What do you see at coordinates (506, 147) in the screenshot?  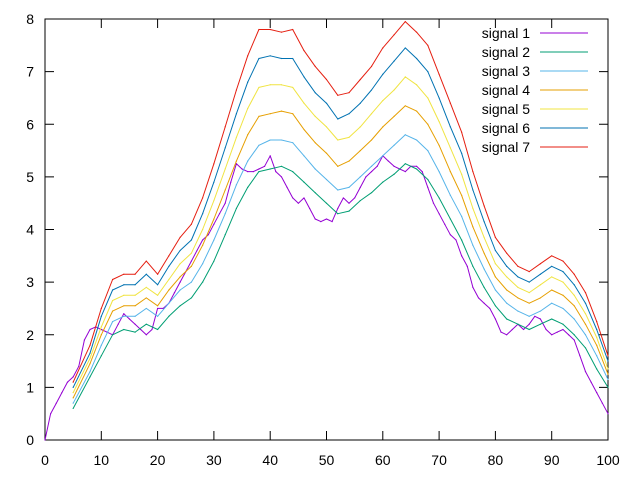 I see `legend-label: signal 7` at bounding box center [506, 147].